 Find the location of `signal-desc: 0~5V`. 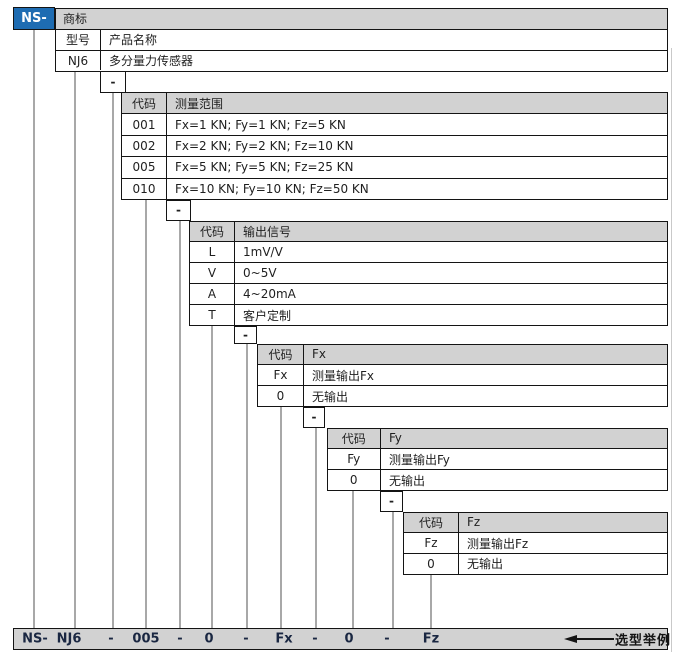

signal-desc: 0~5V is located at coordinates (260, 273).